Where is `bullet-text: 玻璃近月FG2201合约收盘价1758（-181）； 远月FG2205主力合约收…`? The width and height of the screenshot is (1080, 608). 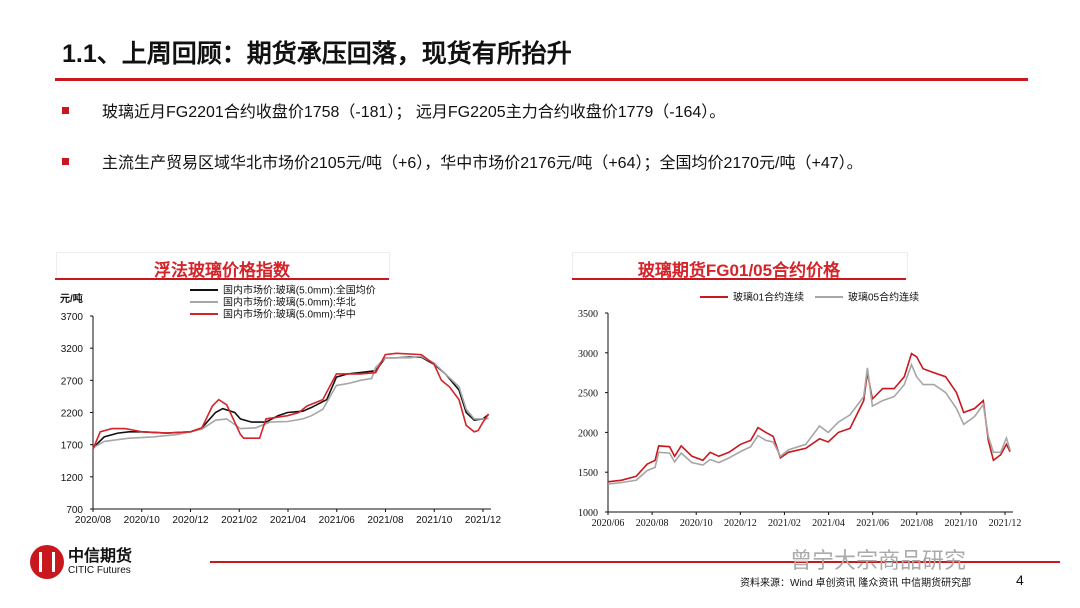 bullet-text: 玻璃近月FG2201合约收盘价1758（-181）； 远月FG2205主力合约收… is located at coordinates (414, 112).